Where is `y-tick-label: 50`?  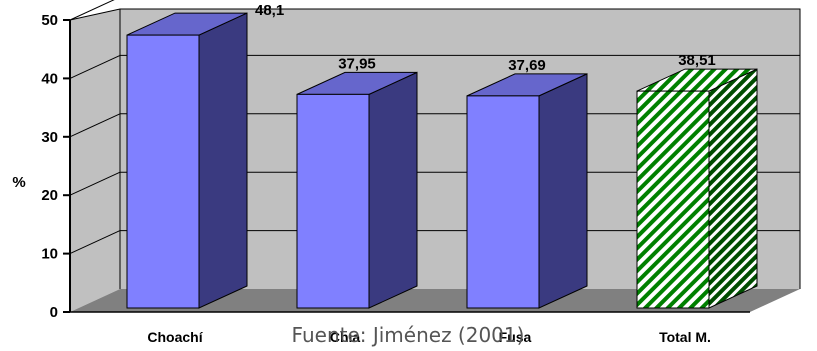
y-tick-label: 50 is located at coordinates (49, 20).